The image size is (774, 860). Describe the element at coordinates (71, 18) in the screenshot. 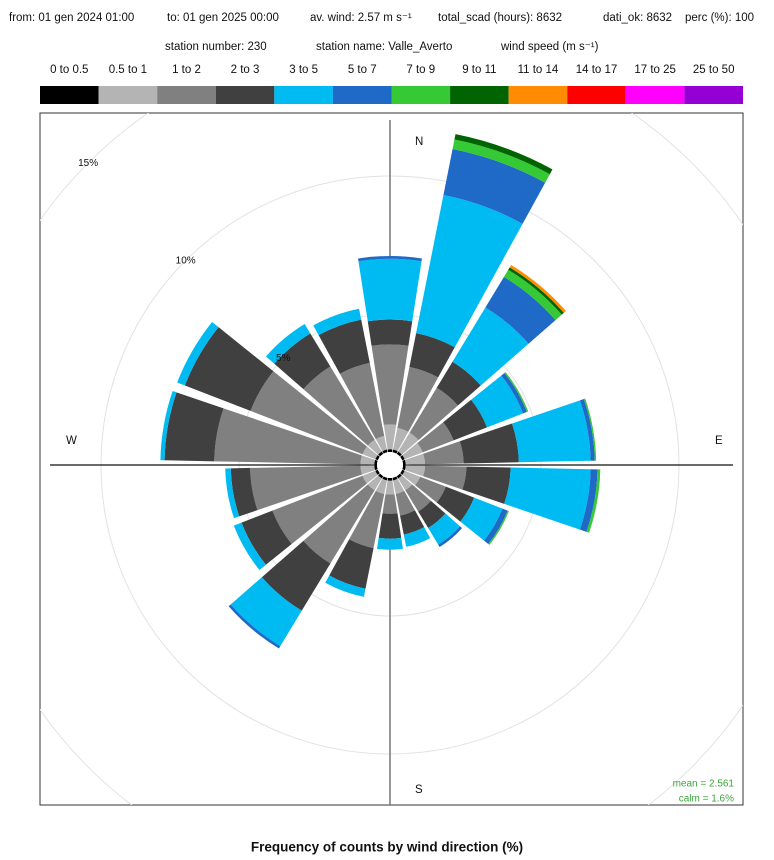

I see `header-item: from: 01 gen 2024 01:00` at that location.